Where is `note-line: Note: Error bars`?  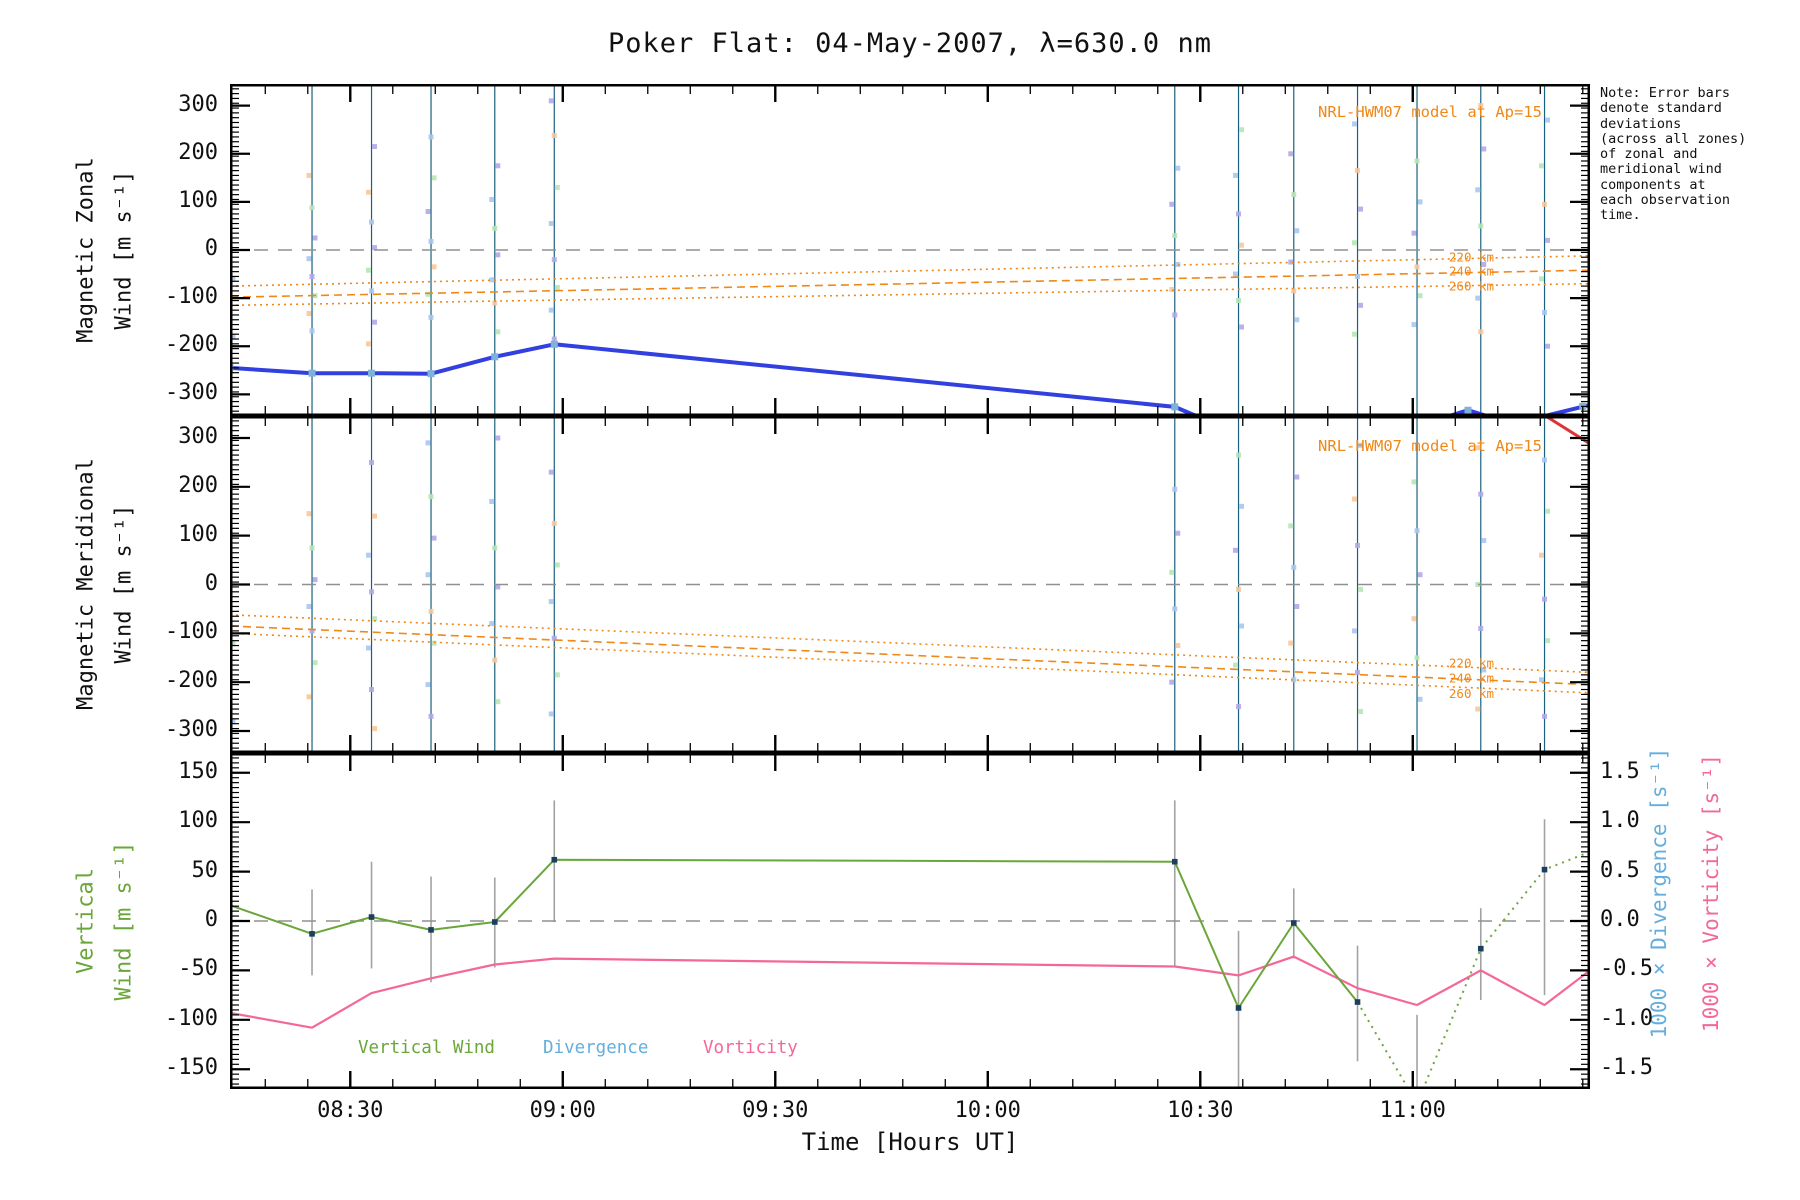 note-line: Note: Error bars is located at coordinates (1665, 93).